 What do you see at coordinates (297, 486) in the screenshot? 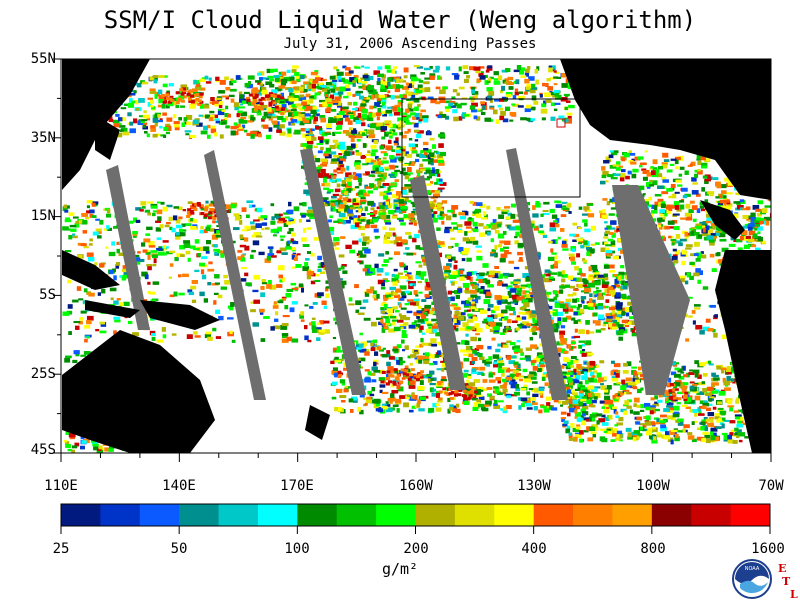
I see `lon-label-170e: 170E` at bounding box center [297, 486].